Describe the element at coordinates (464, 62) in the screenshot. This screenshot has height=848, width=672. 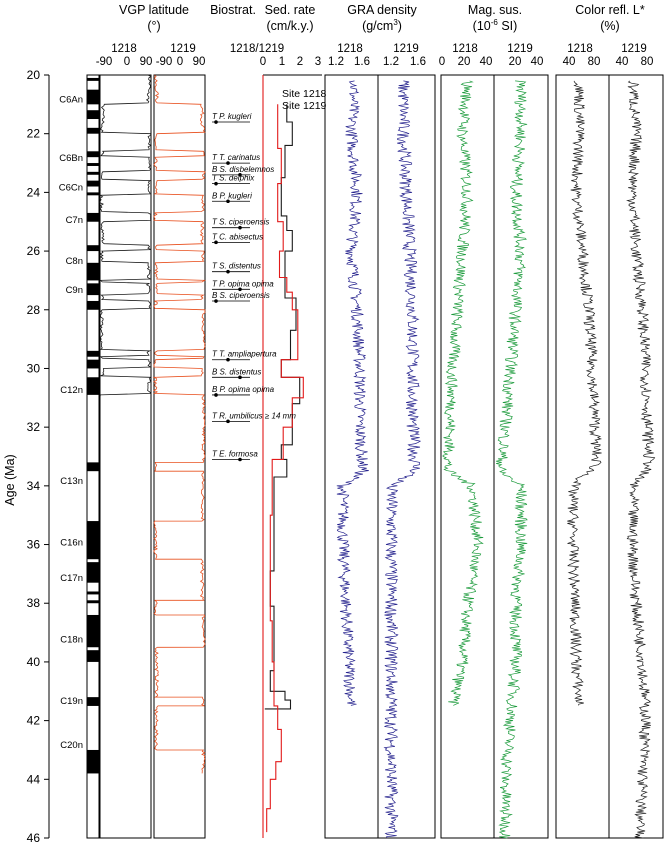
I see `magsus-tick-1218-1: 20` at that location.